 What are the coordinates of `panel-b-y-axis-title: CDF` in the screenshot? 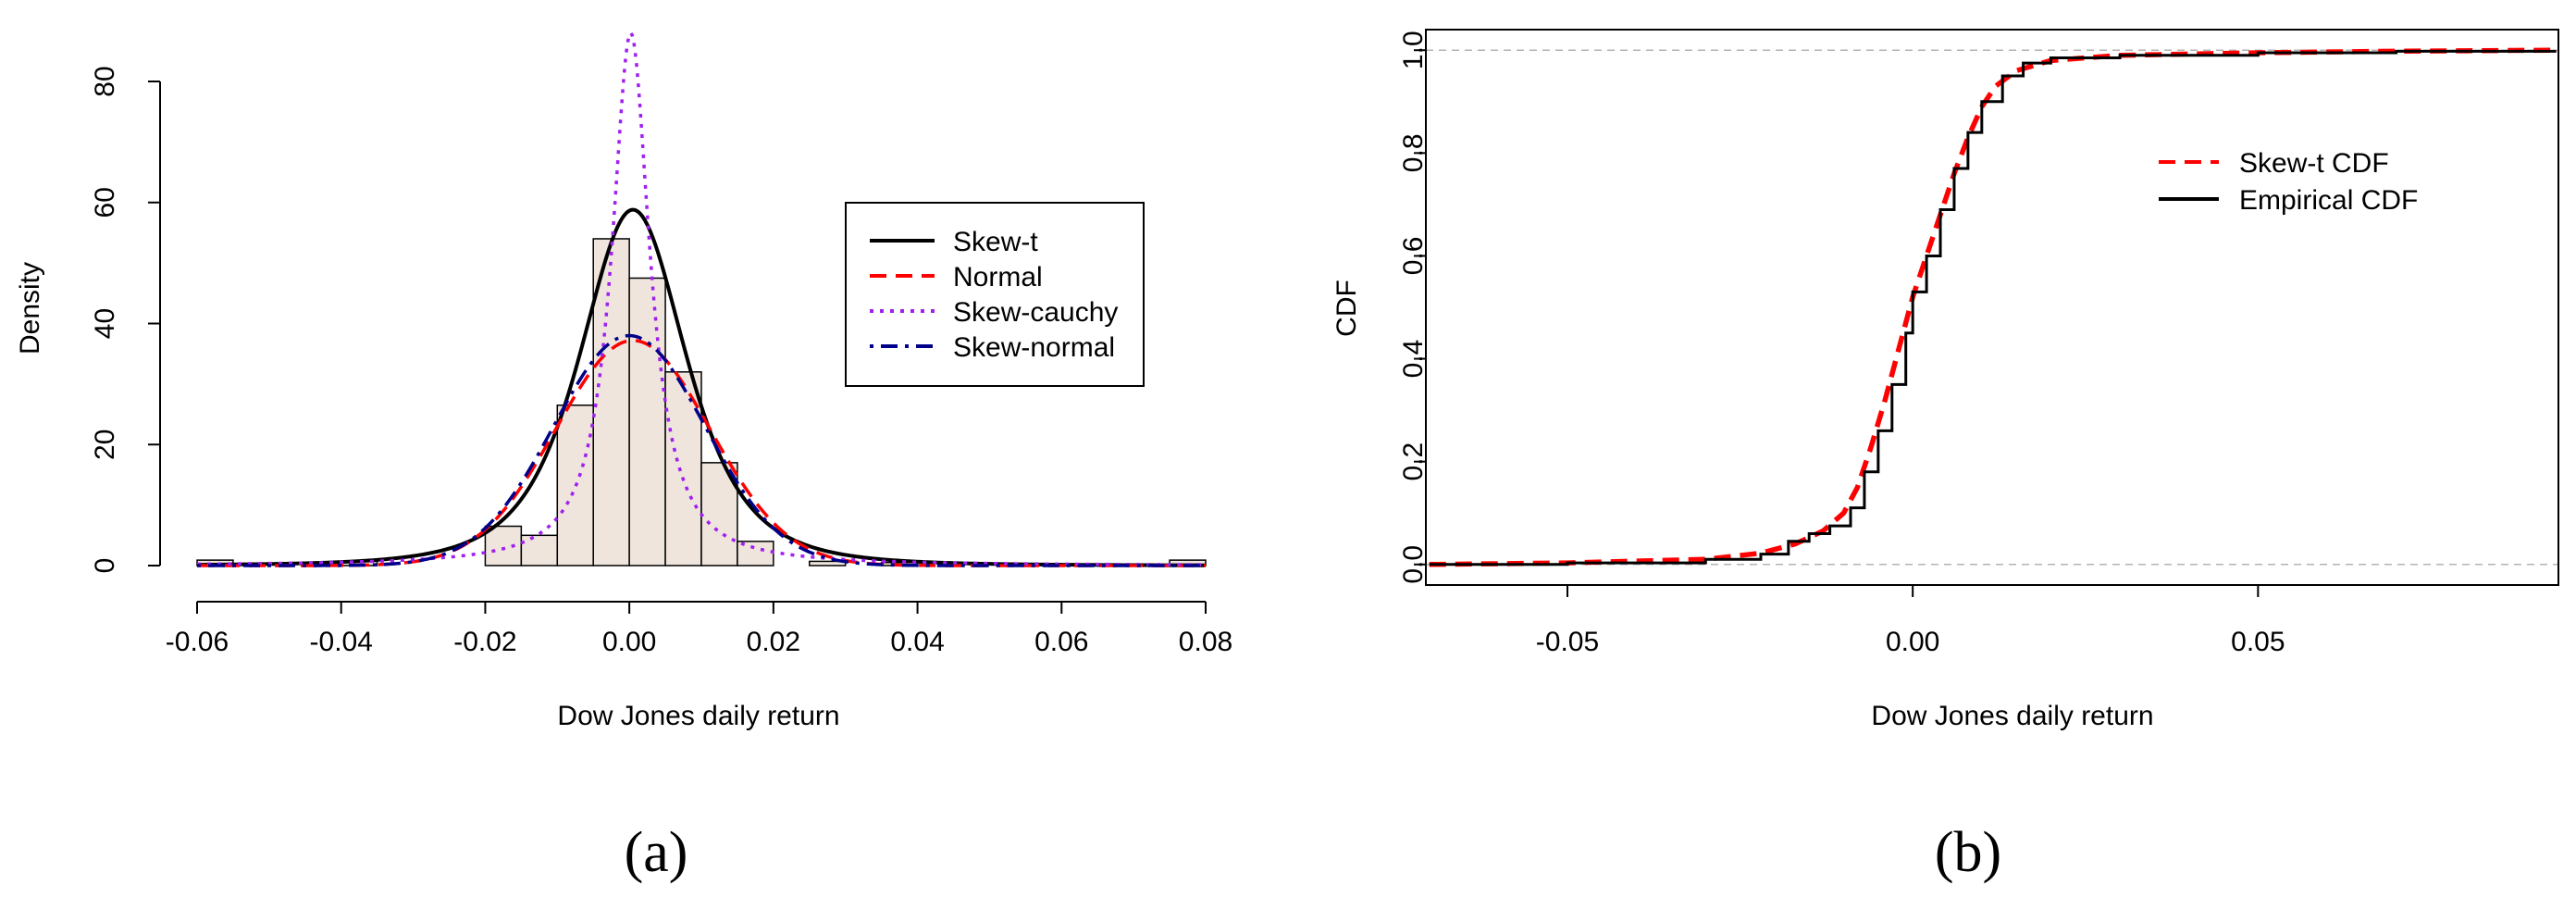 It's located at (1347, 308).